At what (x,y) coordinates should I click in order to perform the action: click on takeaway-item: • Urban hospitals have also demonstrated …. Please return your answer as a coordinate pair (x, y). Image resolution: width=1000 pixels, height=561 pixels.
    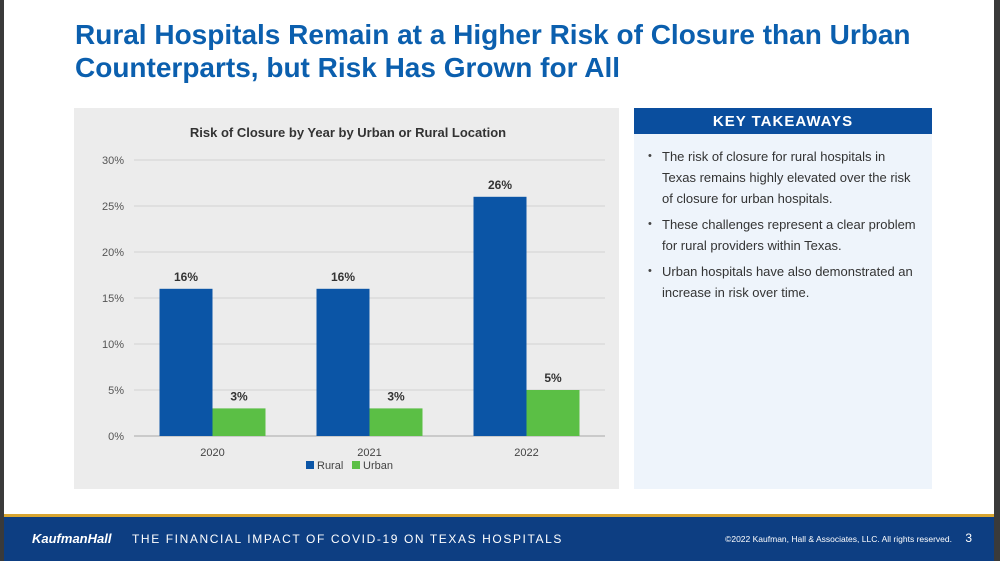
    Looking at the image, I should click on (785, 282).